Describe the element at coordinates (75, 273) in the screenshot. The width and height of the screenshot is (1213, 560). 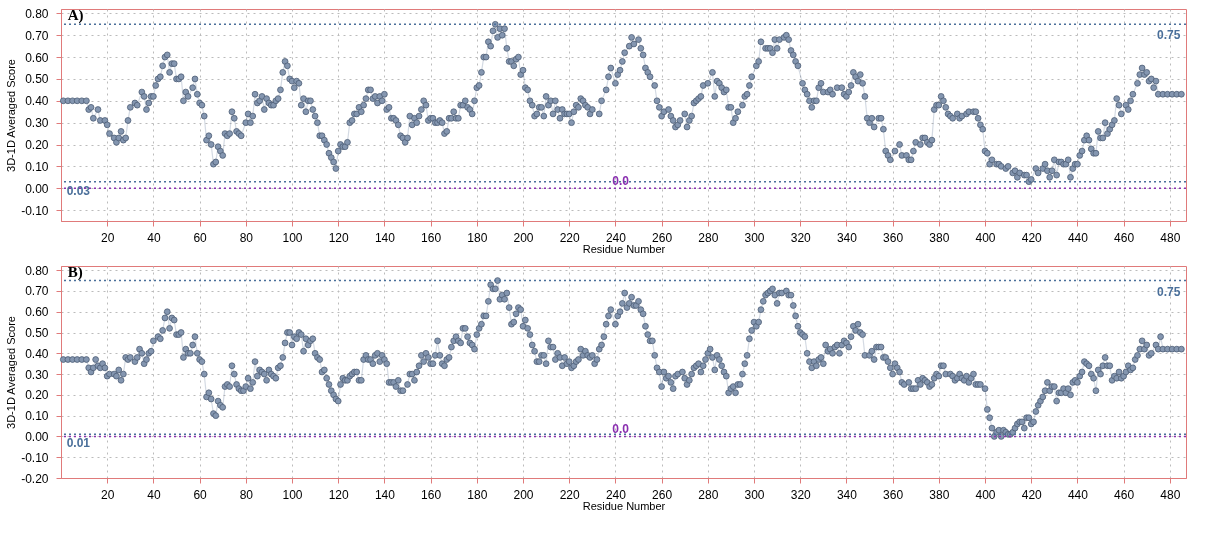
I see `chart-title: B)` at that location.